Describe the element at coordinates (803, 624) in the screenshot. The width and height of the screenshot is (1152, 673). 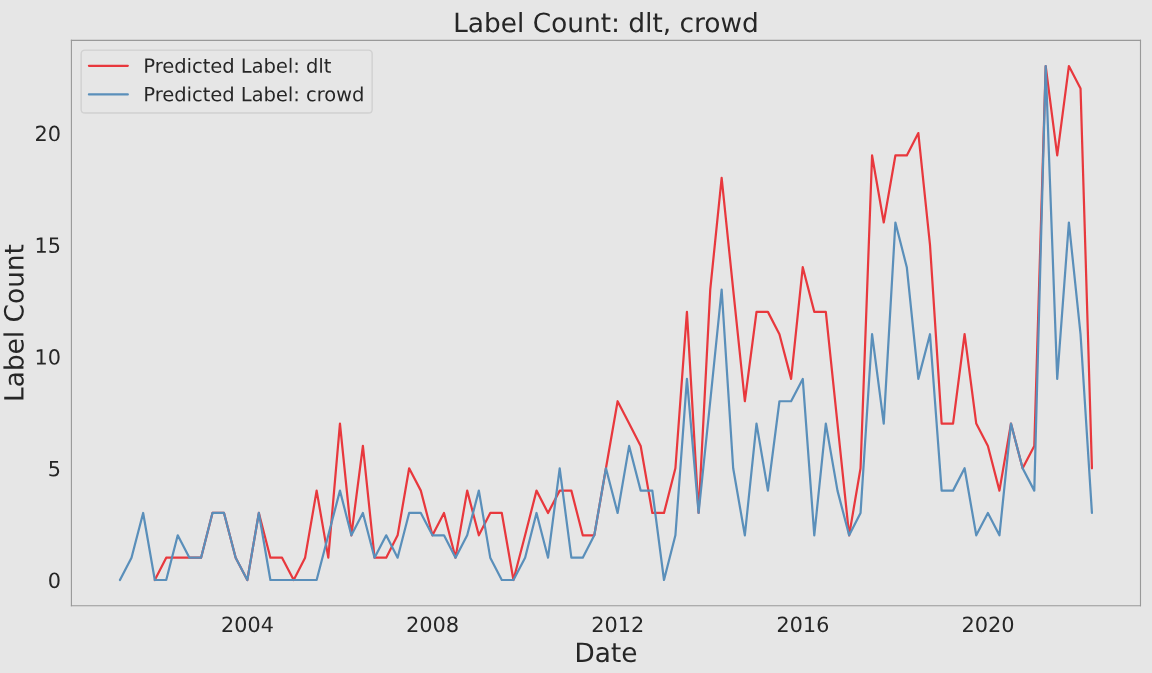
I see `x-tick-label: 2016` at that location.